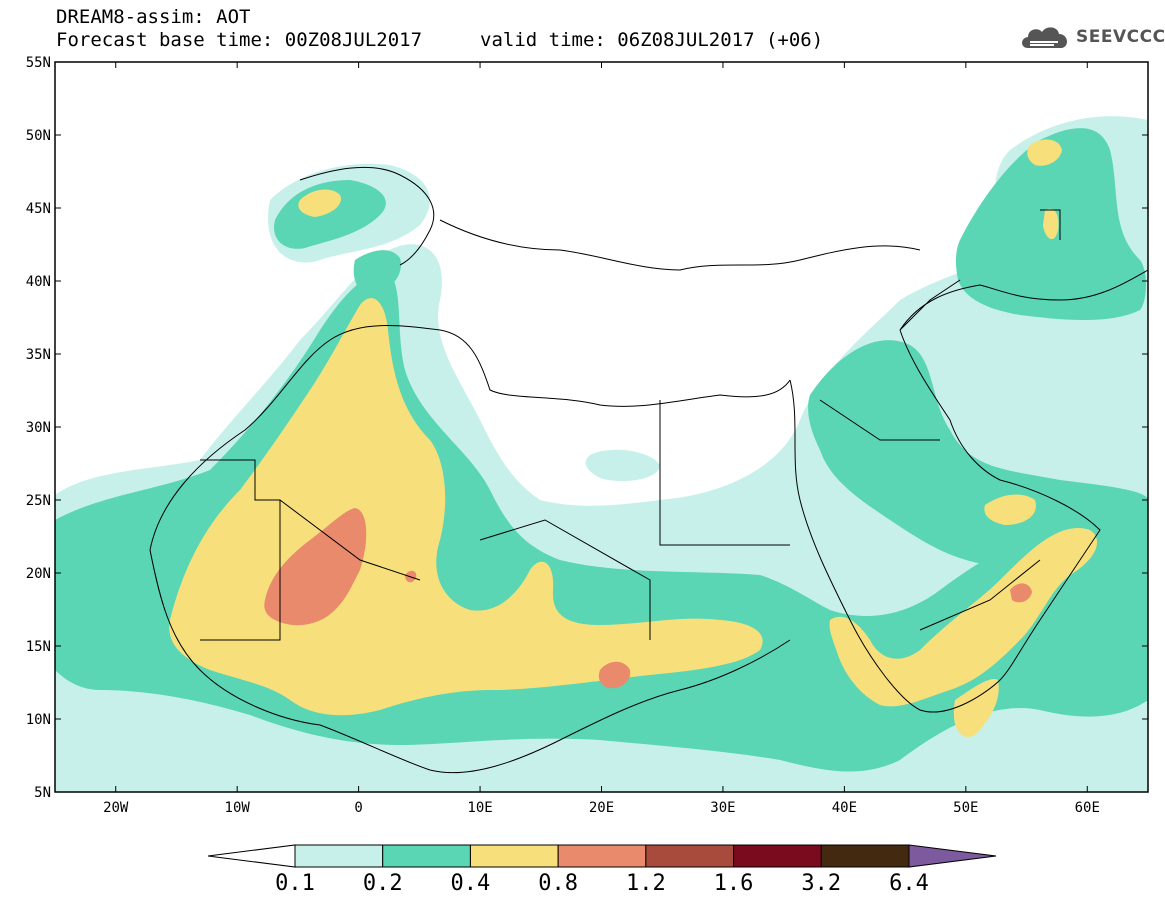 Image resolution: width=1165 pixels, height=905 pixels. What do you see at coordinates (652, 40) in the screenshot?
I see `valid-time: valid time: 06Z08JUL2017 (+06)` at bounding box center [652, 40].